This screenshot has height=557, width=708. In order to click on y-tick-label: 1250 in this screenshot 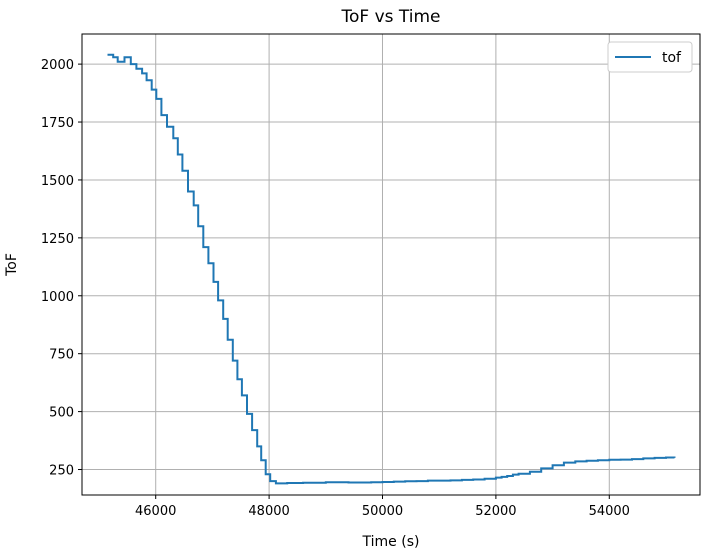, I will do `click(57, 239)`.